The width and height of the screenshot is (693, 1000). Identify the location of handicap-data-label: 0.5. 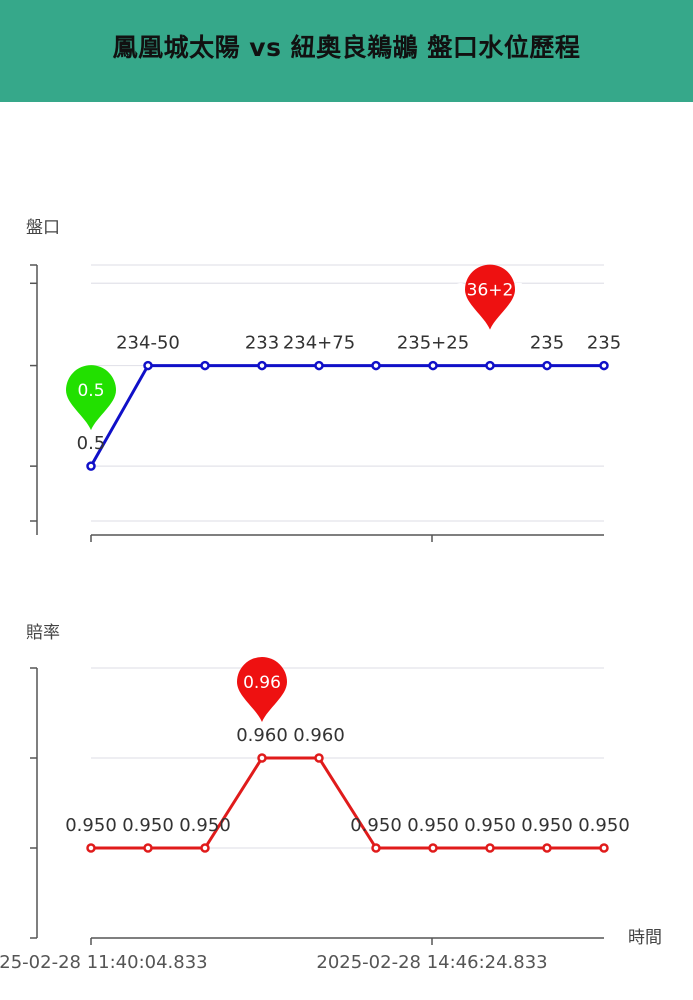
(91, 443).